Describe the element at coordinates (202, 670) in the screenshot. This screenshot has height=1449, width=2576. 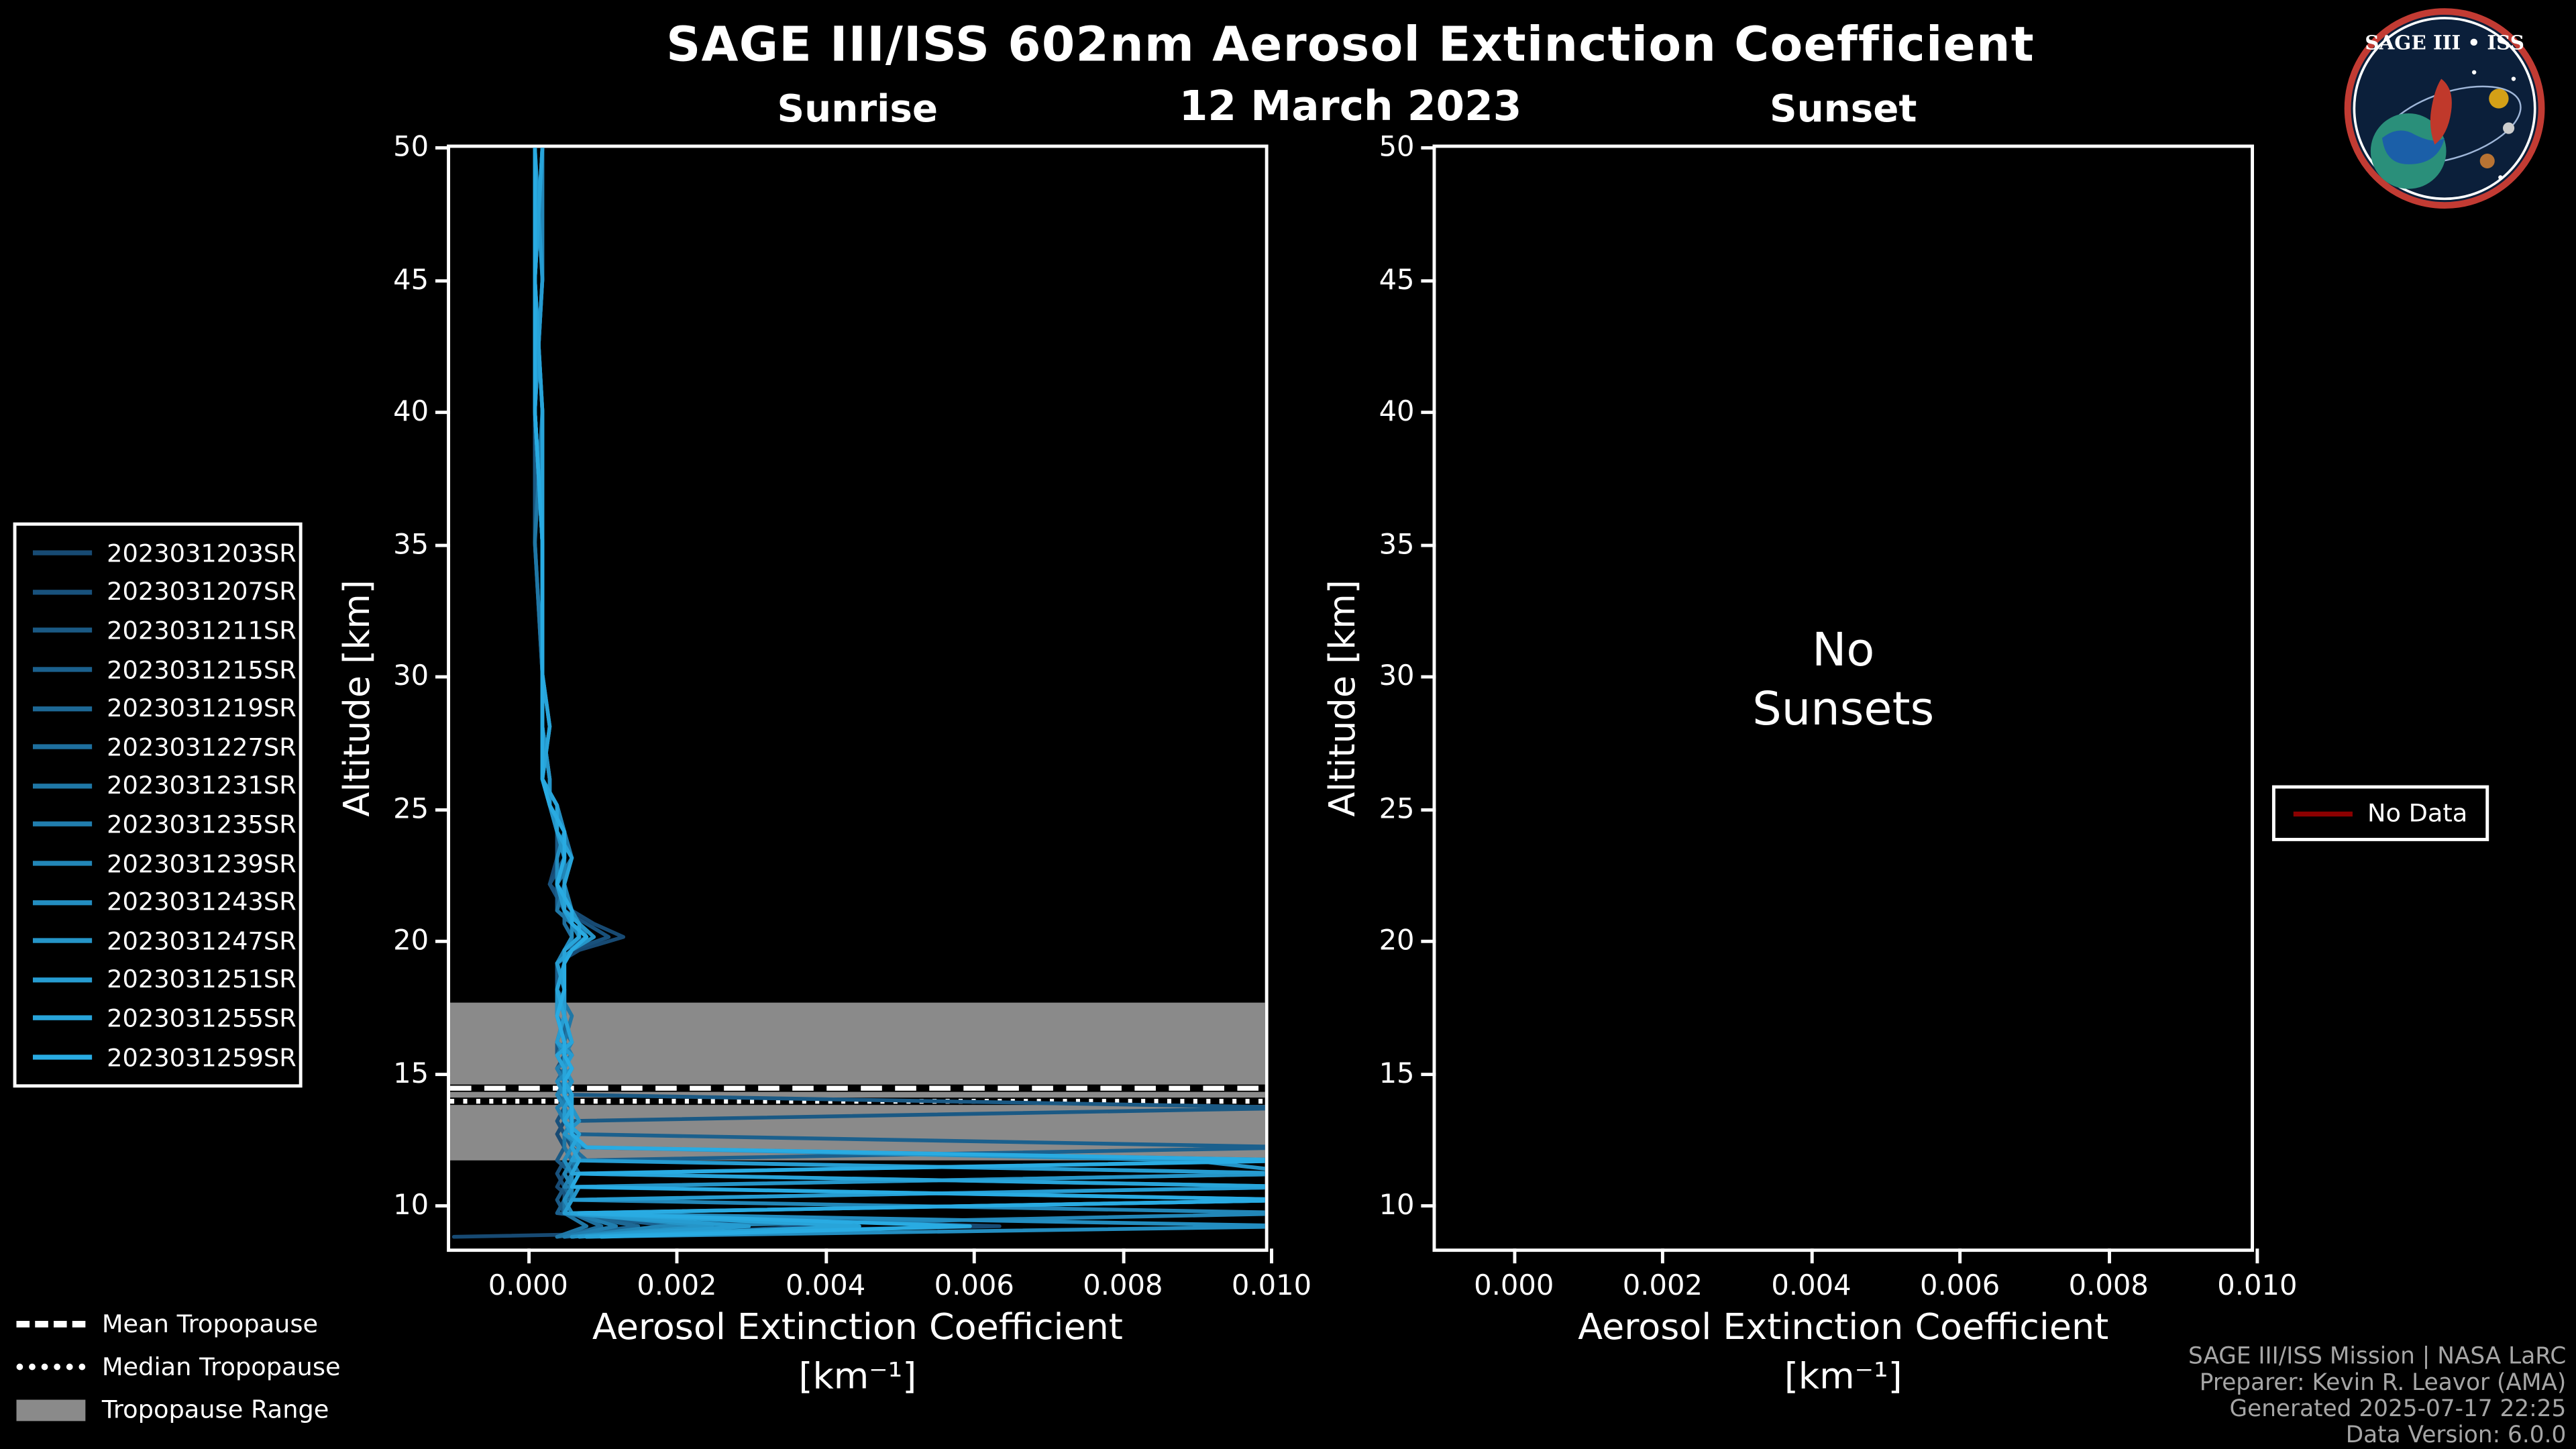
I see `series-legend-label: 2023031215SR` at that location.